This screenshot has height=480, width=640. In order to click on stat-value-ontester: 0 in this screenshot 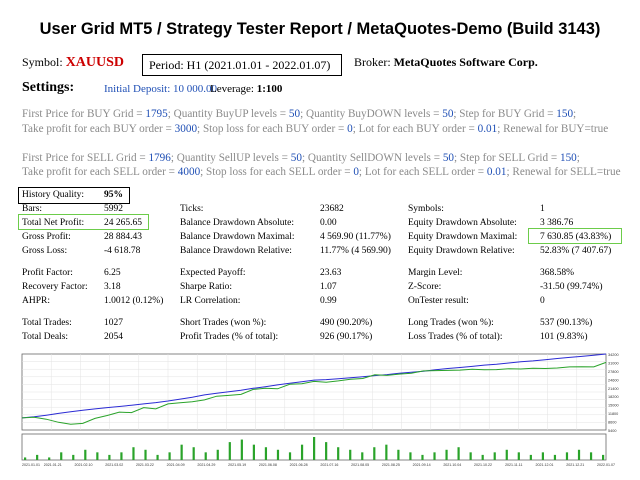, I will do `click(542, 301)`.